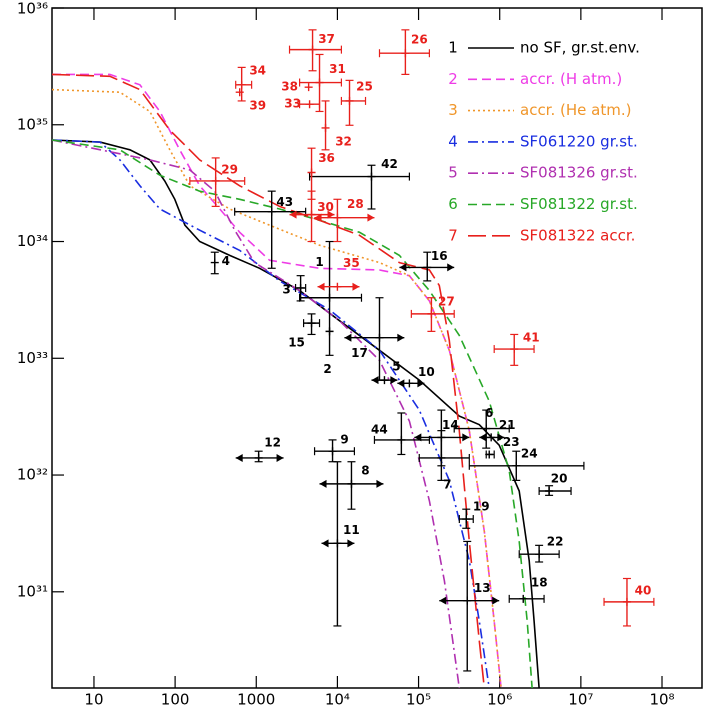  Describe the element at coordinates (453, 110) in the screenshot. I see `legend-id: 3` at that location.